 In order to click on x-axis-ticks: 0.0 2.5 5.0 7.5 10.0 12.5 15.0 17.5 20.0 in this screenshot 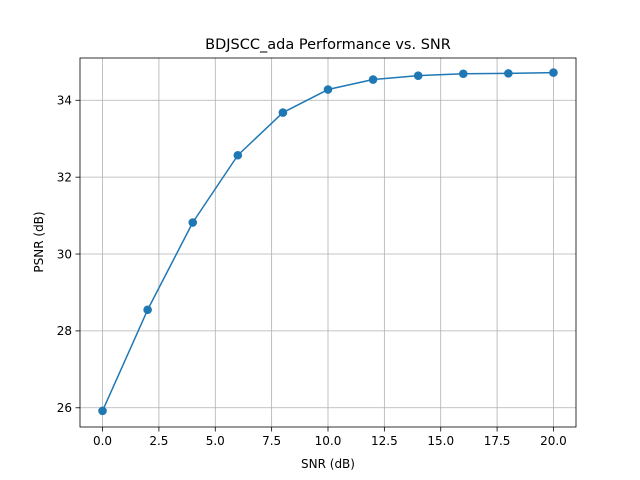, I will do `click(330, 437)`.